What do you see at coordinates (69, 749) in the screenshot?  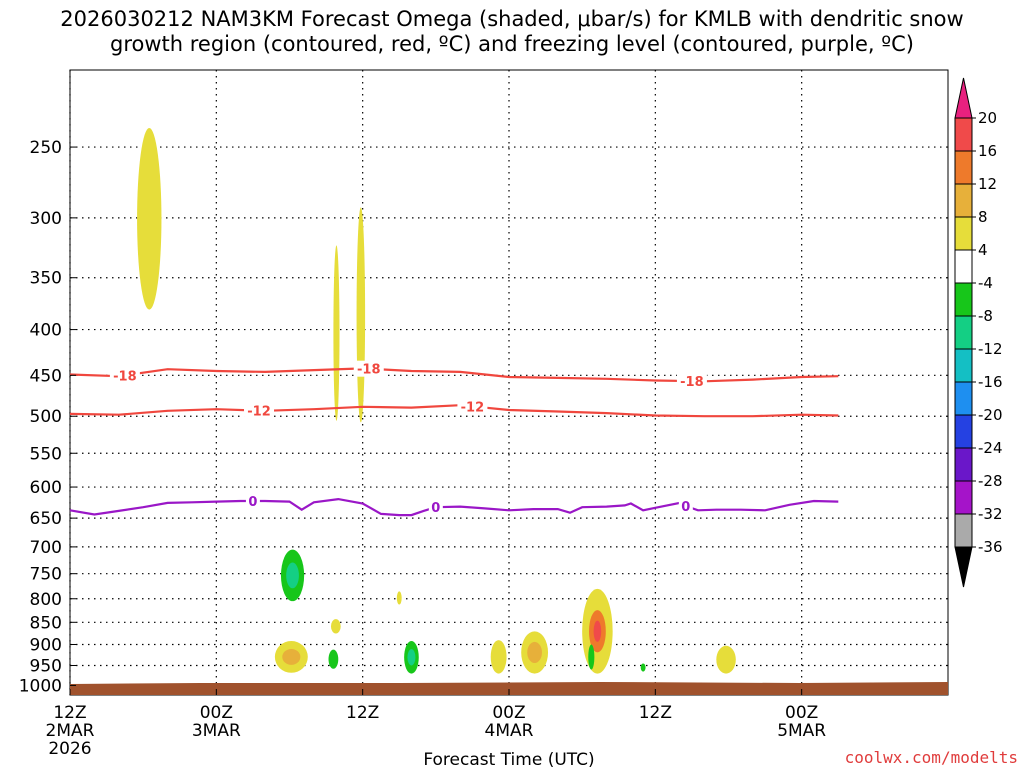 I see `x-tick-label: 2026` at bounding box center [69, 749].